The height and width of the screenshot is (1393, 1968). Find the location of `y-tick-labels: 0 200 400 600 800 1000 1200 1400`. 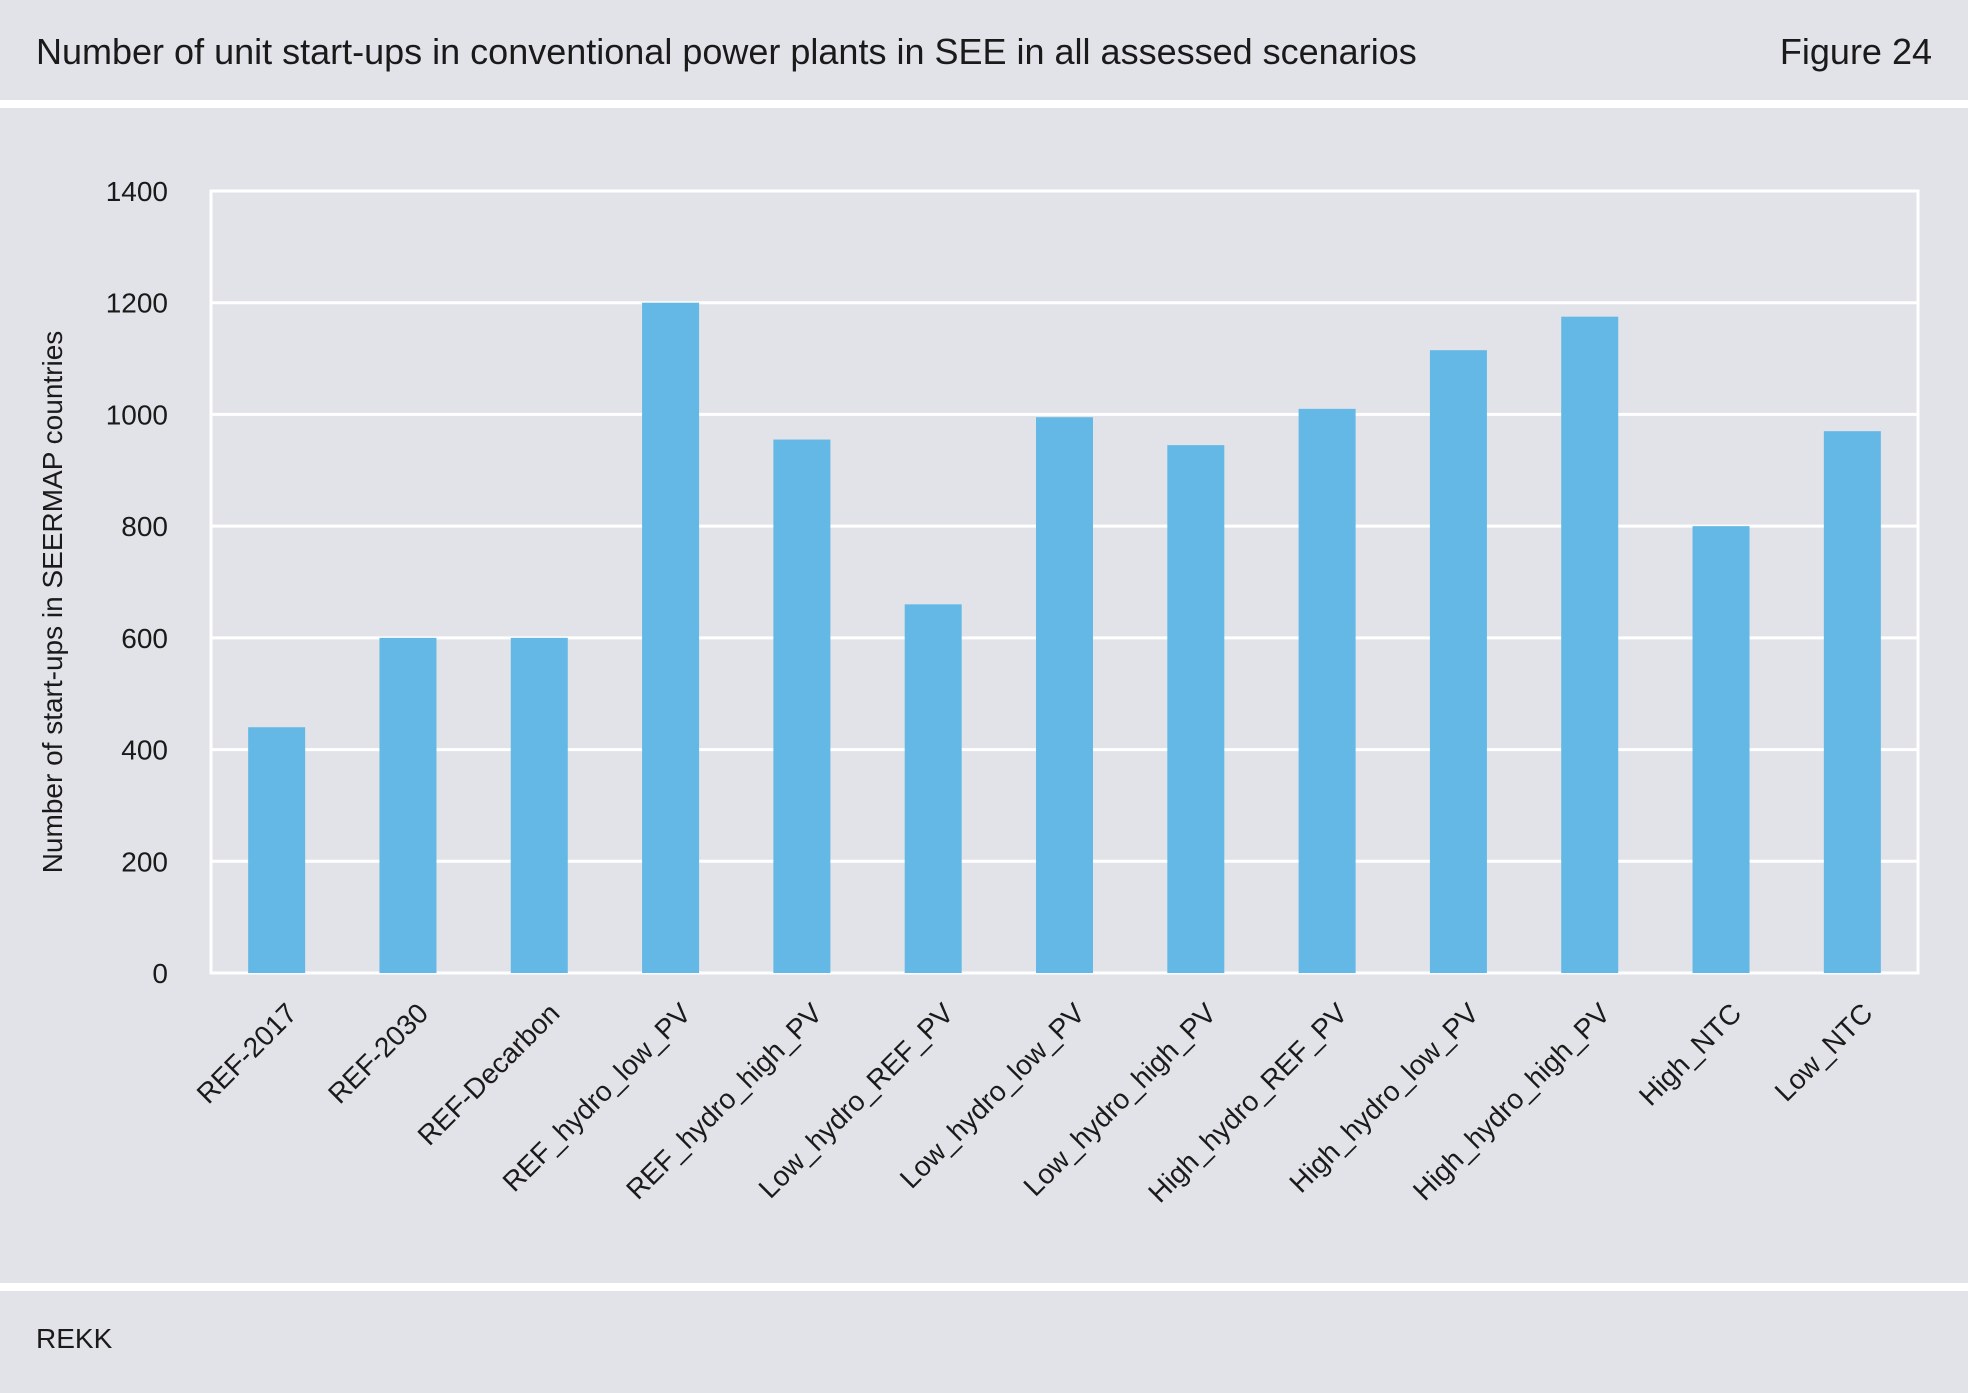

y-tick-labels: 0 200 400 600 800 1000 1200 1400 is located at coordinates (137, 582).